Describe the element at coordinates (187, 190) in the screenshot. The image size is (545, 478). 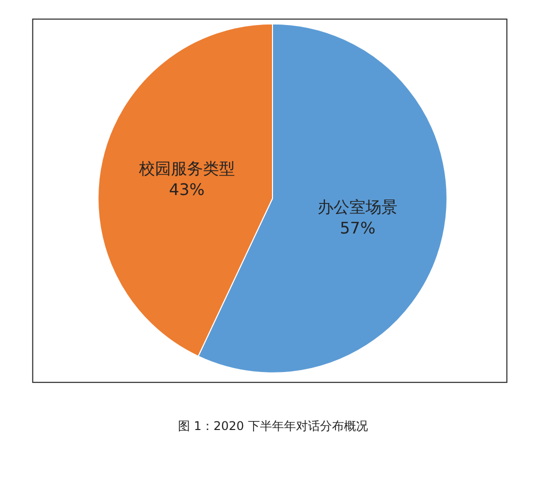
I see `data-label: 43%` at that location.